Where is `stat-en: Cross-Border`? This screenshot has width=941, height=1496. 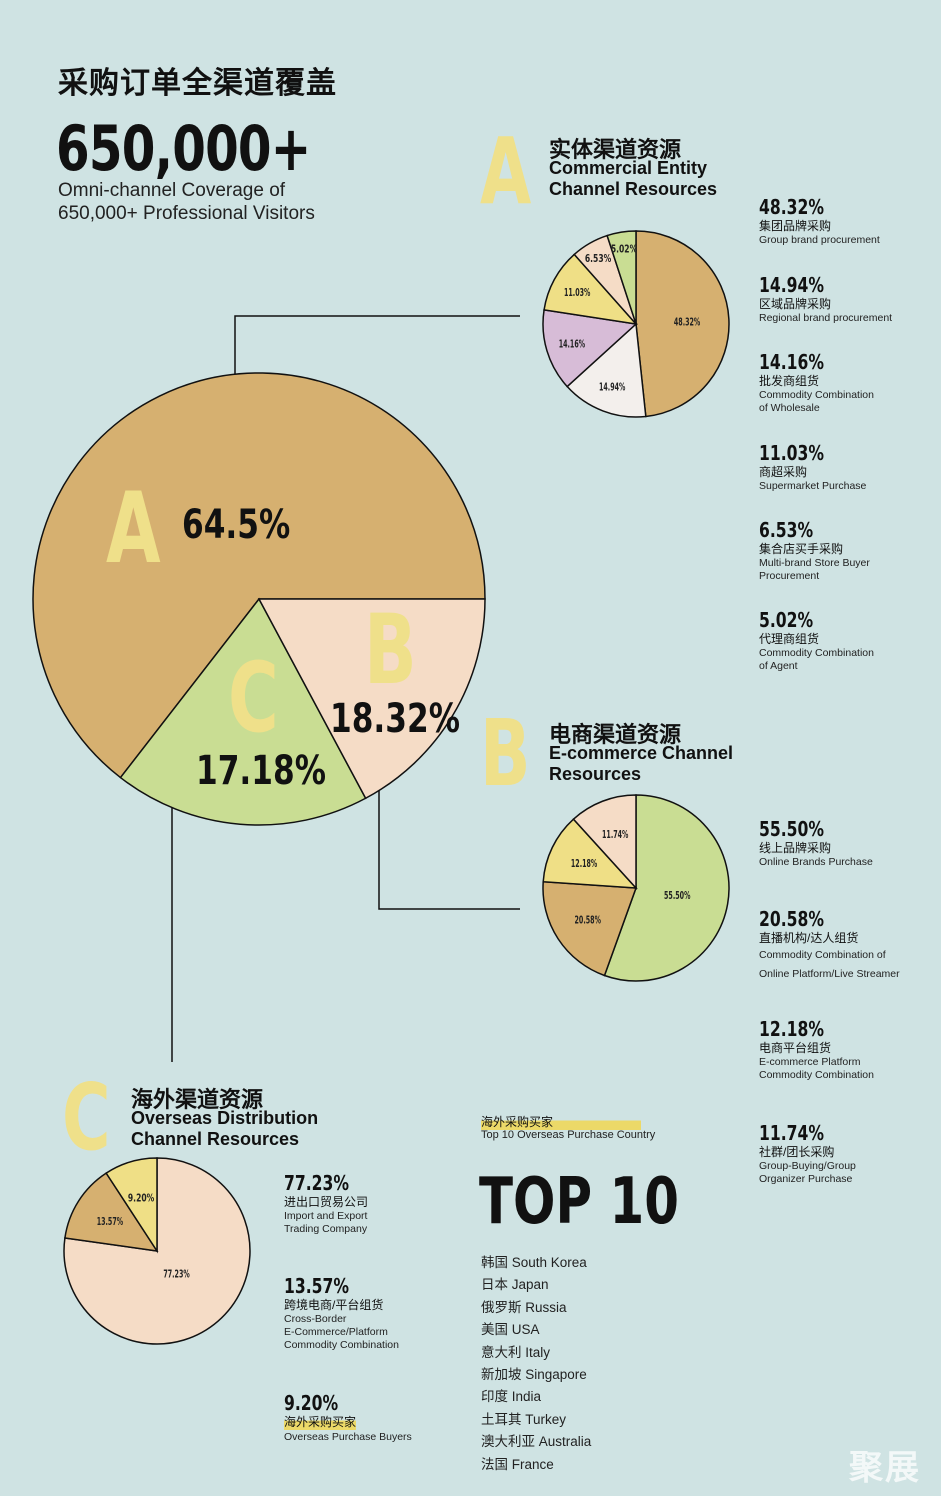 stat-en: Cross-Border is located at coordinates (315, 1319).